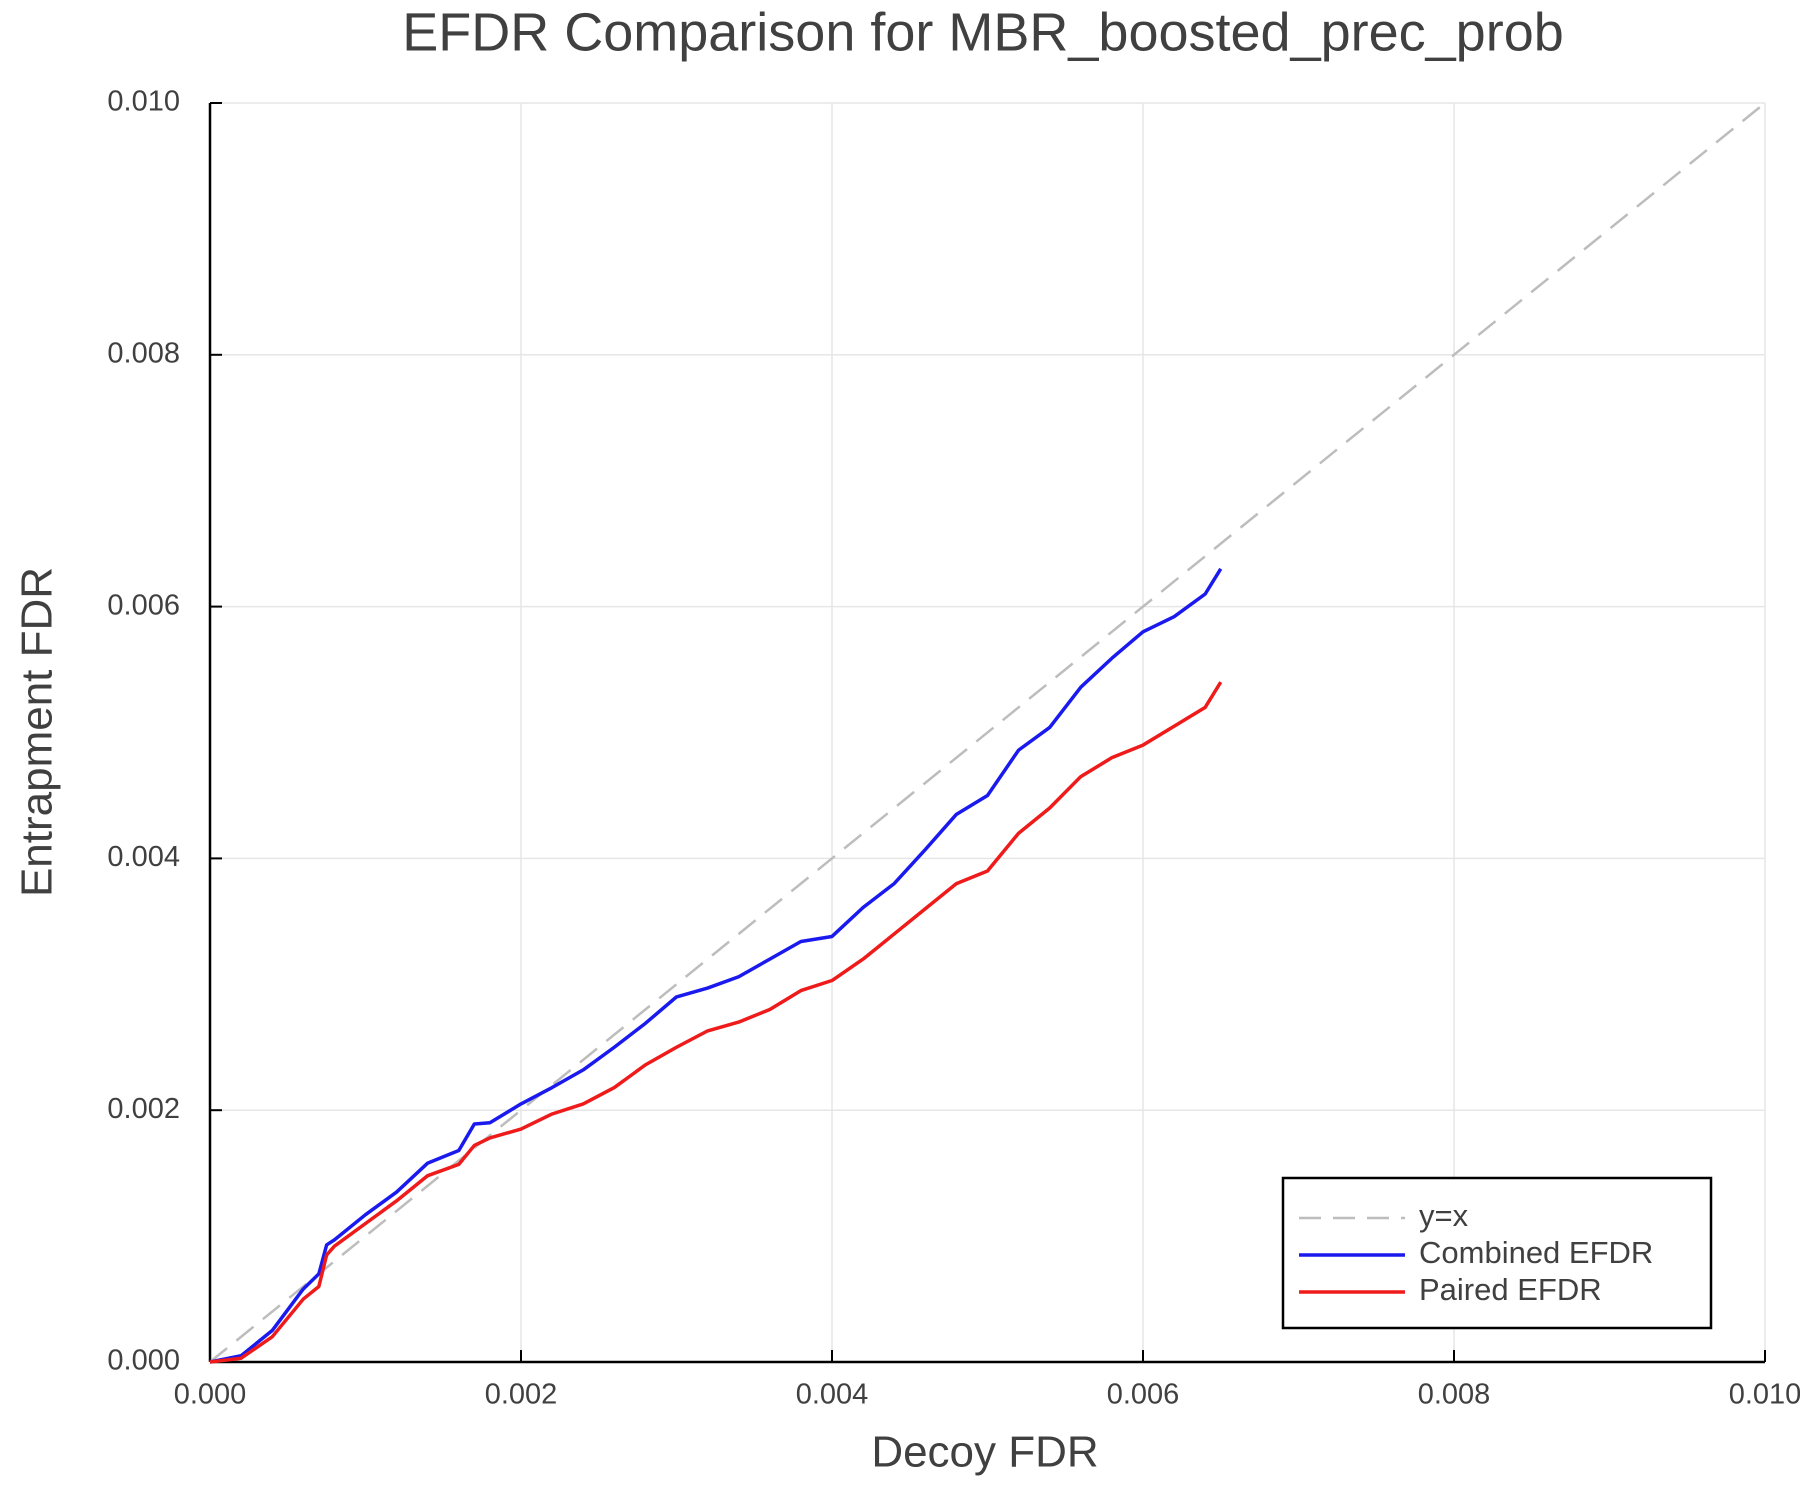 The height and width of the screenshot is (1500, 1800). I want to click on x-tick-label: 0.004, so click(832, 1395).